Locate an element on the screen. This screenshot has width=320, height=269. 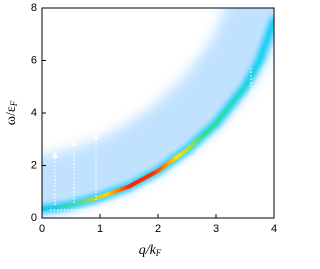
title-sub: rel is located at coordinates (66, 26).